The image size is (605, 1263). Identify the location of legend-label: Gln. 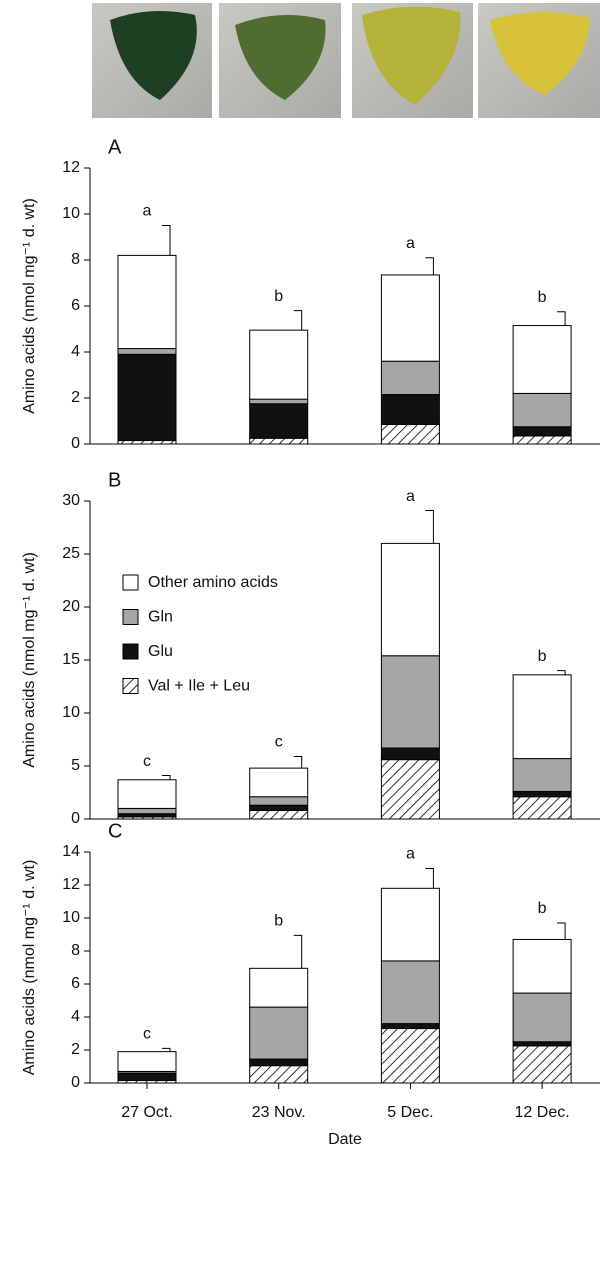
(160, 617).